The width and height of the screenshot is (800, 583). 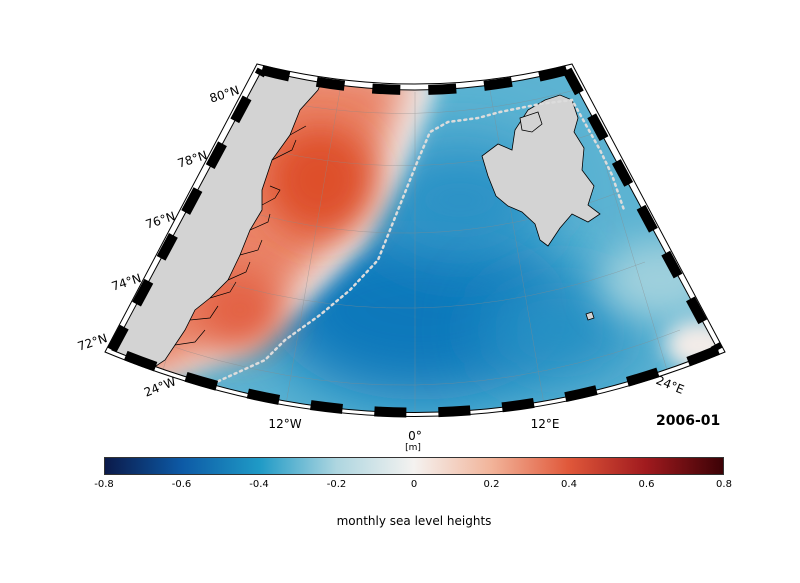 What do you see at coordinates (545, 424) in the screenshot?
I see `lon-label-12e: 12°E` at bounding box center [545, 424].